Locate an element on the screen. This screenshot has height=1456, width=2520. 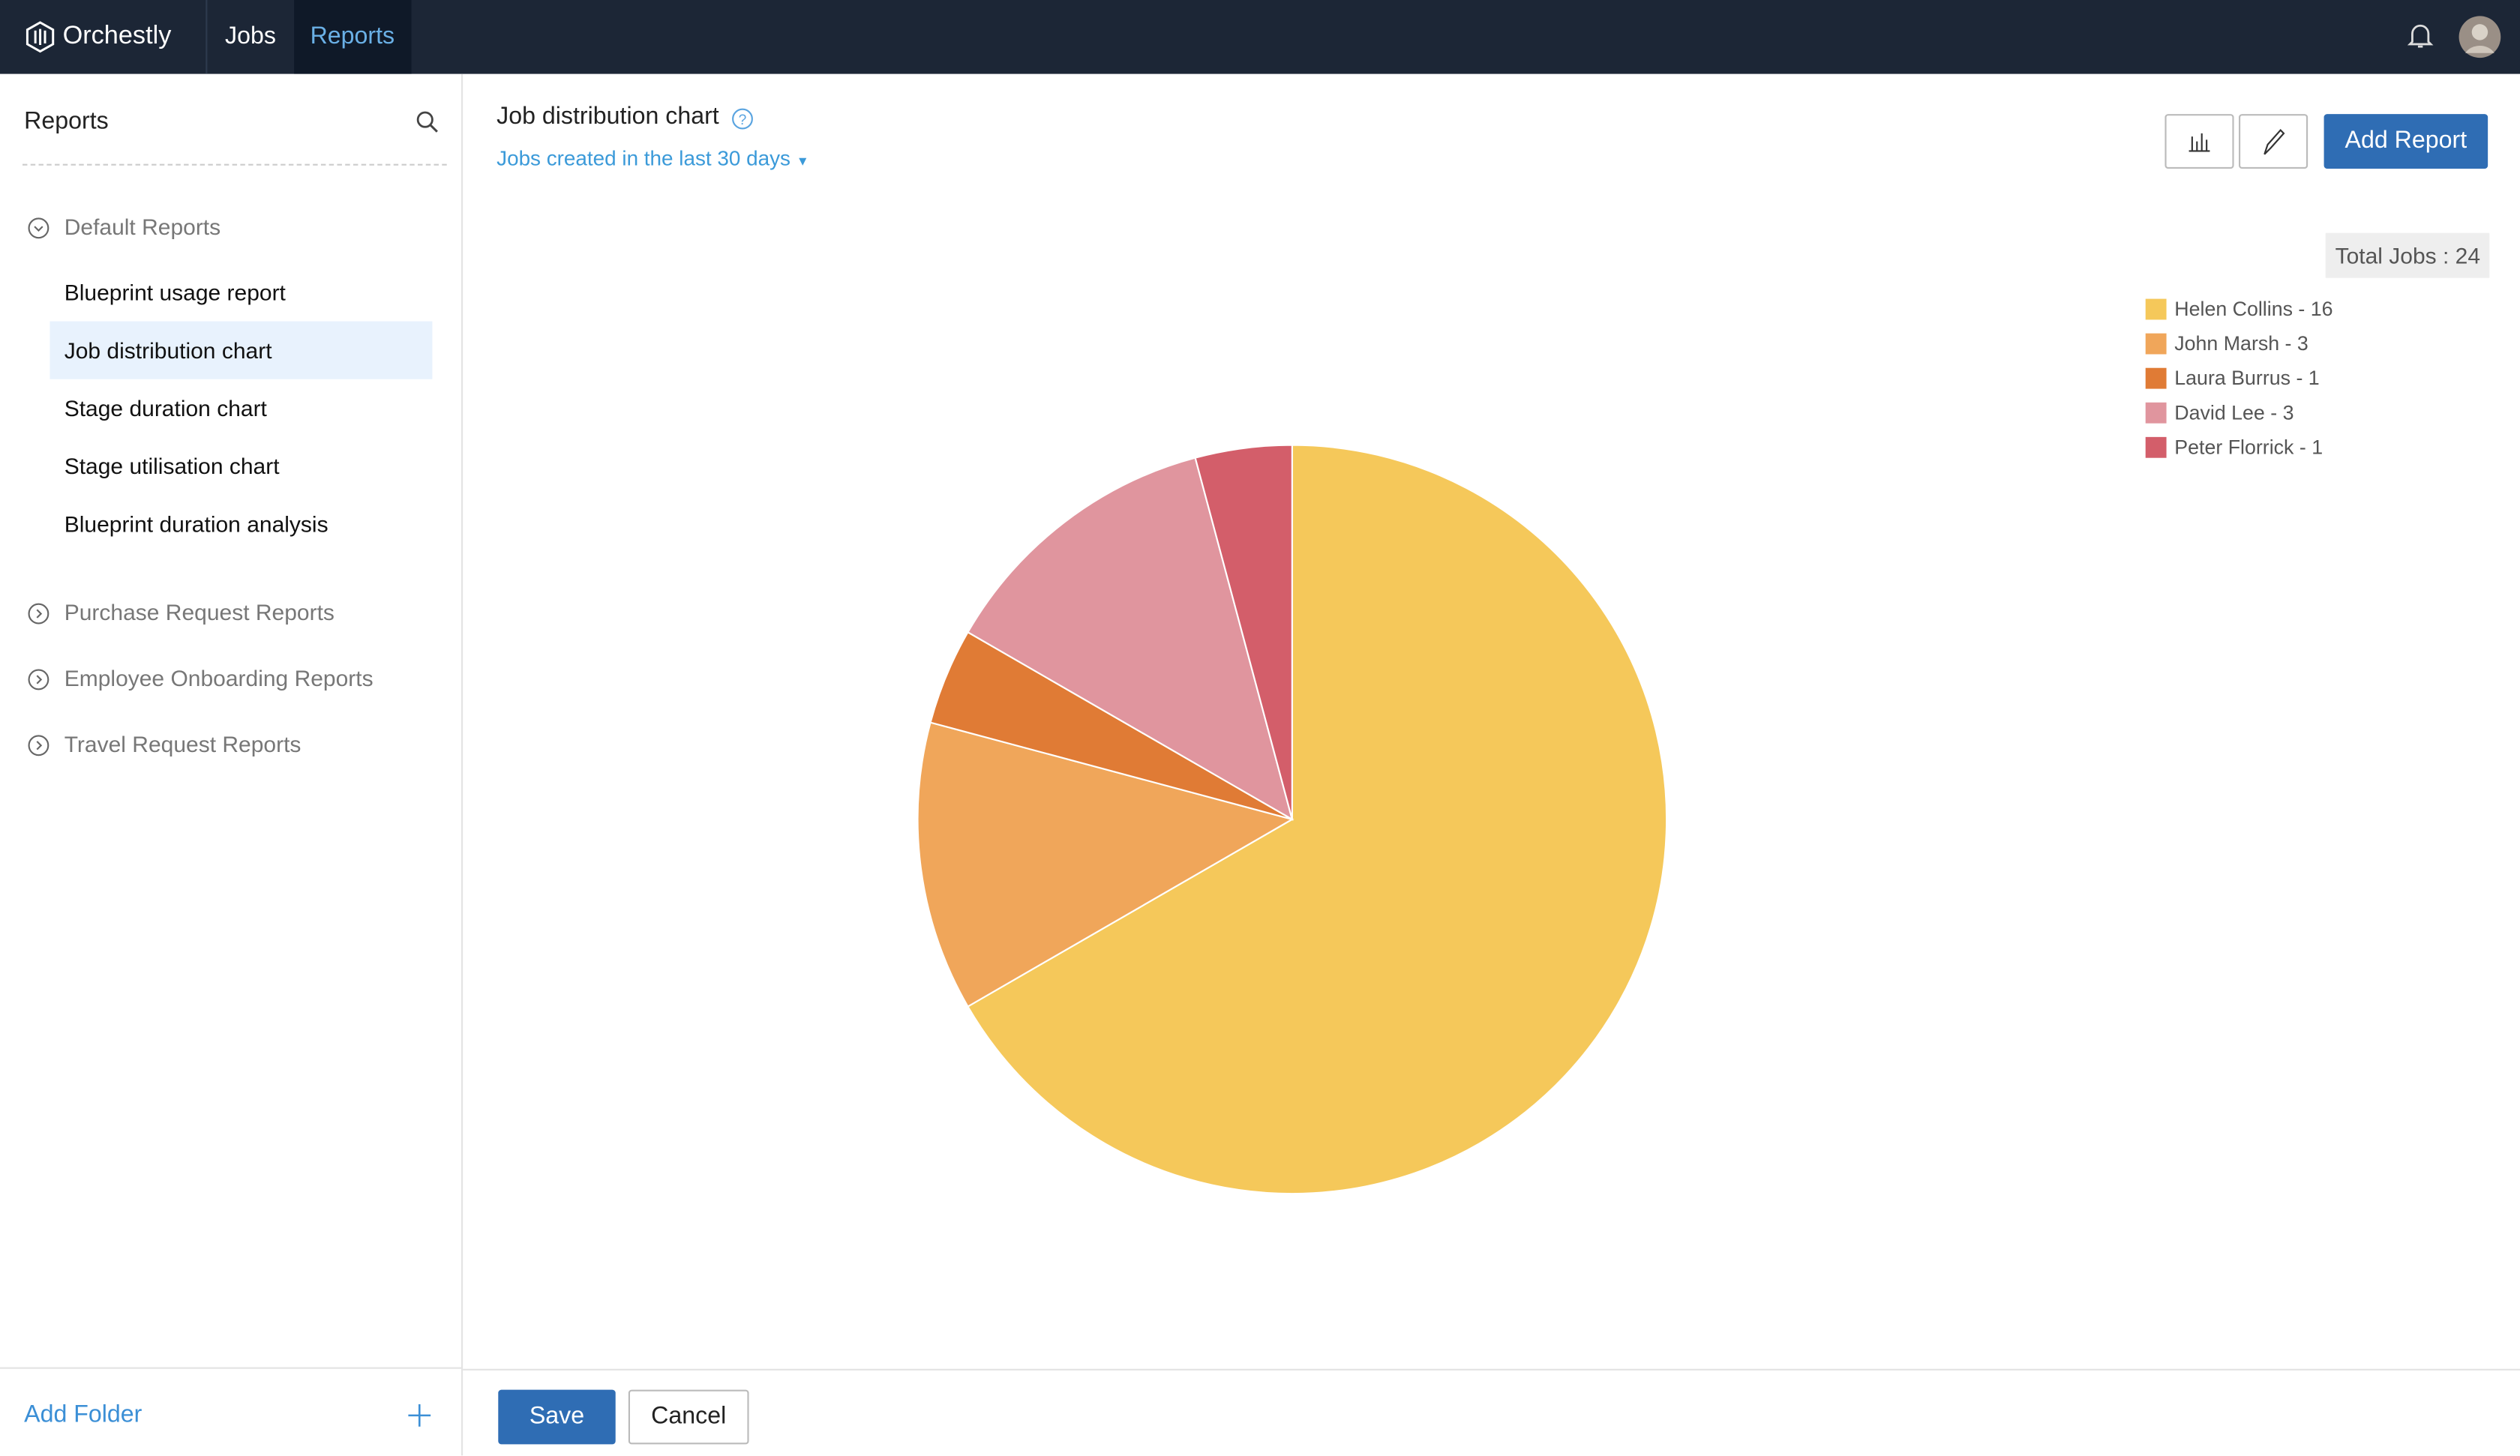
cancel-button: Cancel is located at coordinates (688, 1417).